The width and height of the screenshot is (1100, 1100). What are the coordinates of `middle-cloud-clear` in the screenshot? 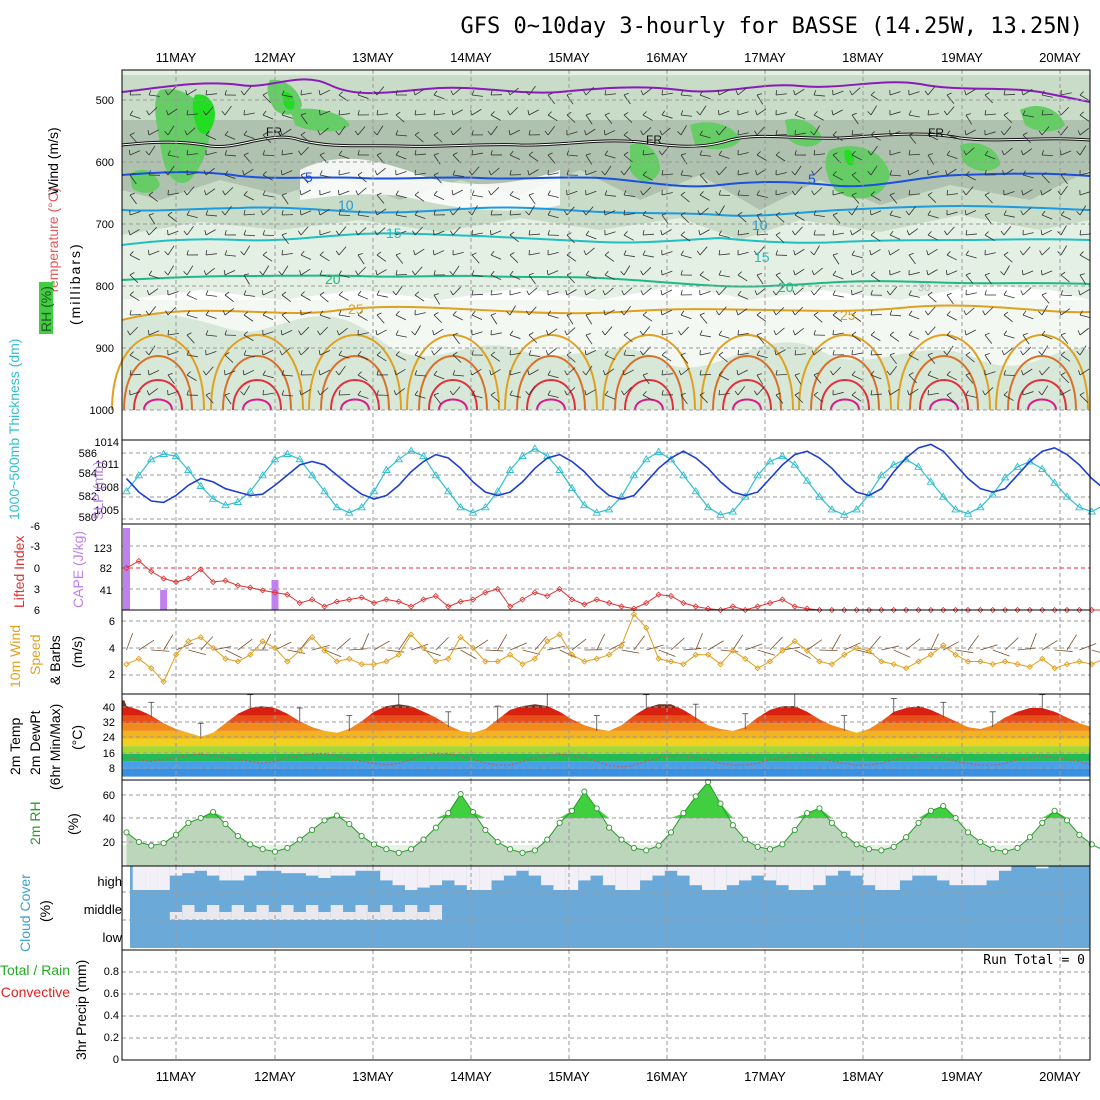 It's located at (361, 912).